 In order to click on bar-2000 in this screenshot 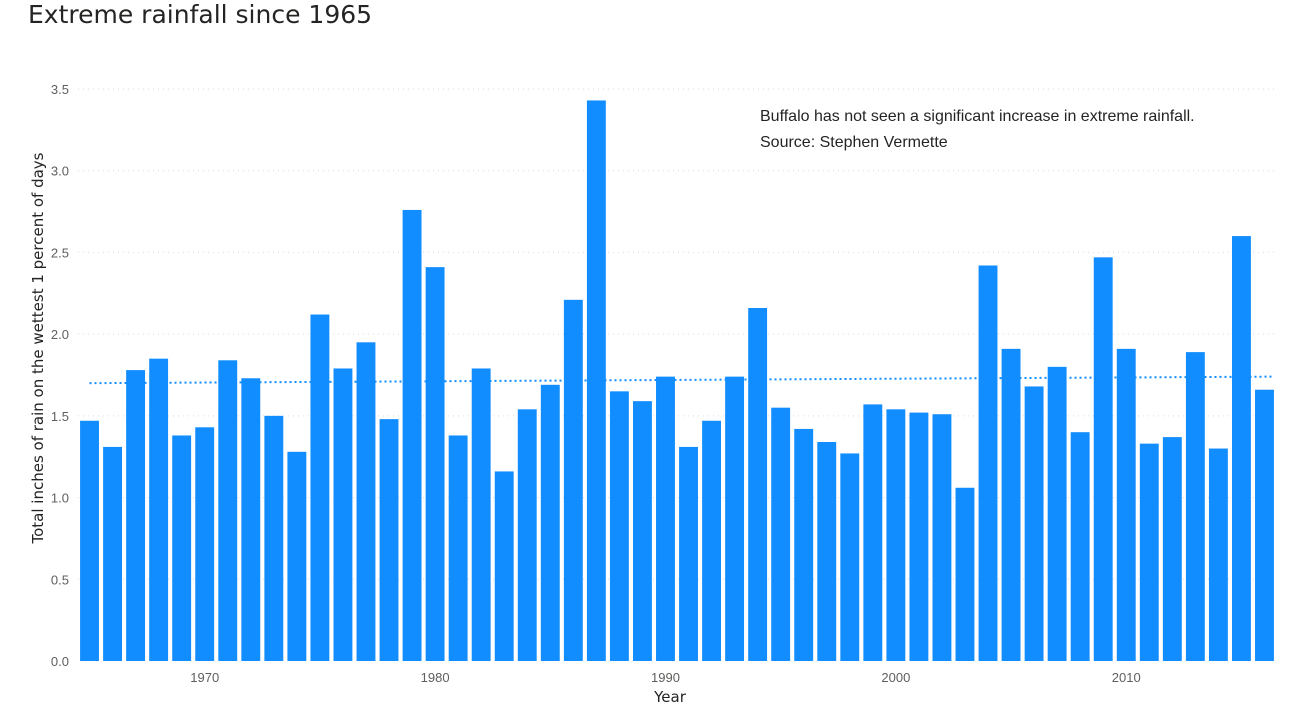, I will do `click(896, 535)`.